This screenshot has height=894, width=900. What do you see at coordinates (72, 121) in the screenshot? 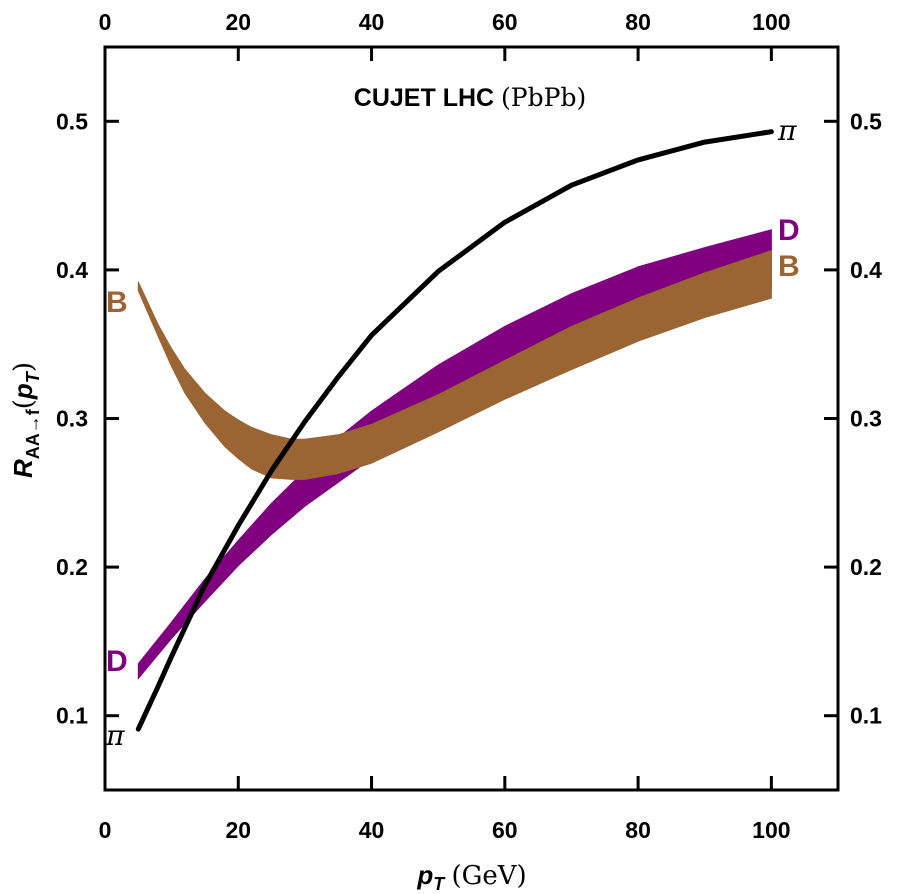
I see `y-tick-label-left: 0.5` at bounding box center [72, 121].